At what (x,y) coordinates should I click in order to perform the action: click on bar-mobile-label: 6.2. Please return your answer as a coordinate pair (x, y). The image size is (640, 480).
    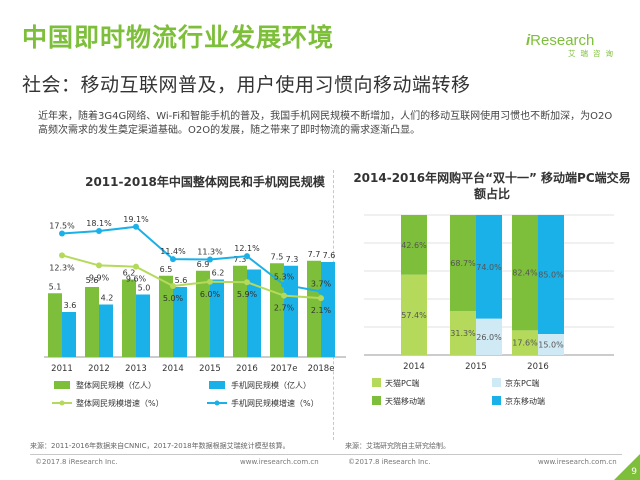
    Looking at the image, I should click on (218, 273).